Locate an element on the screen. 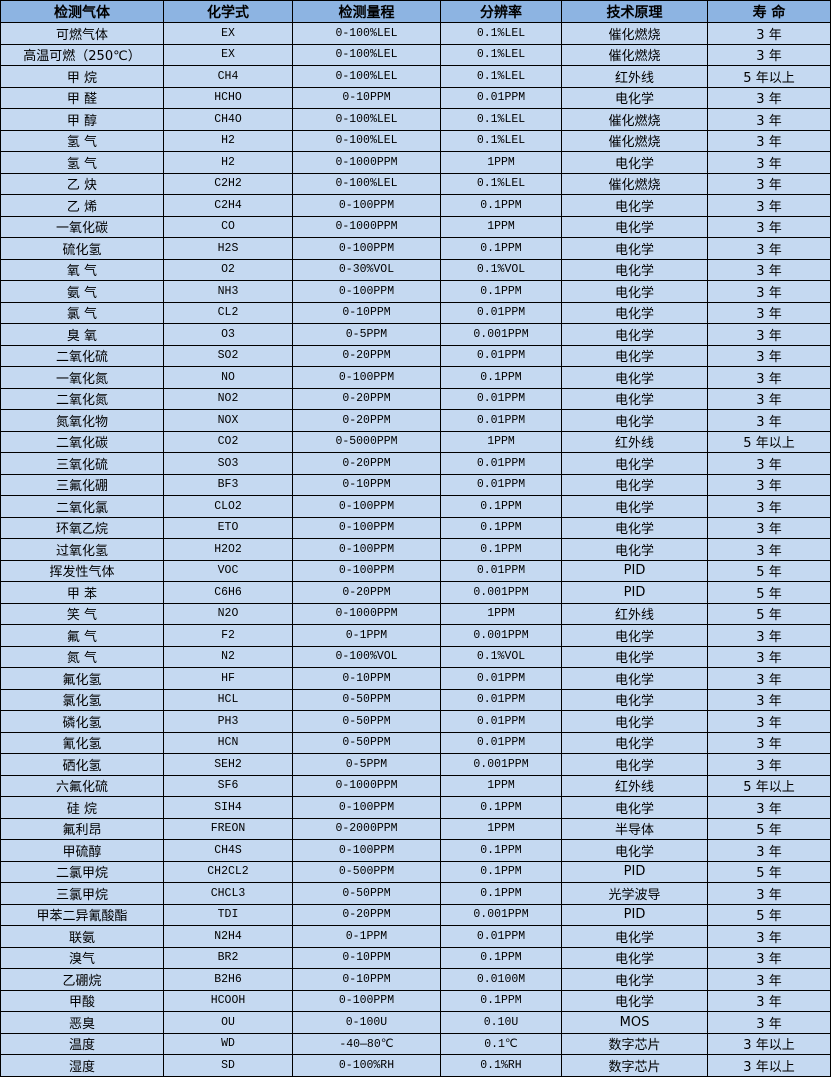 The image size is (831, 1077). table-row: 恶臭 OU 0-100U 0.10U MOS 3 年 is located at coordinates (415, 1022).